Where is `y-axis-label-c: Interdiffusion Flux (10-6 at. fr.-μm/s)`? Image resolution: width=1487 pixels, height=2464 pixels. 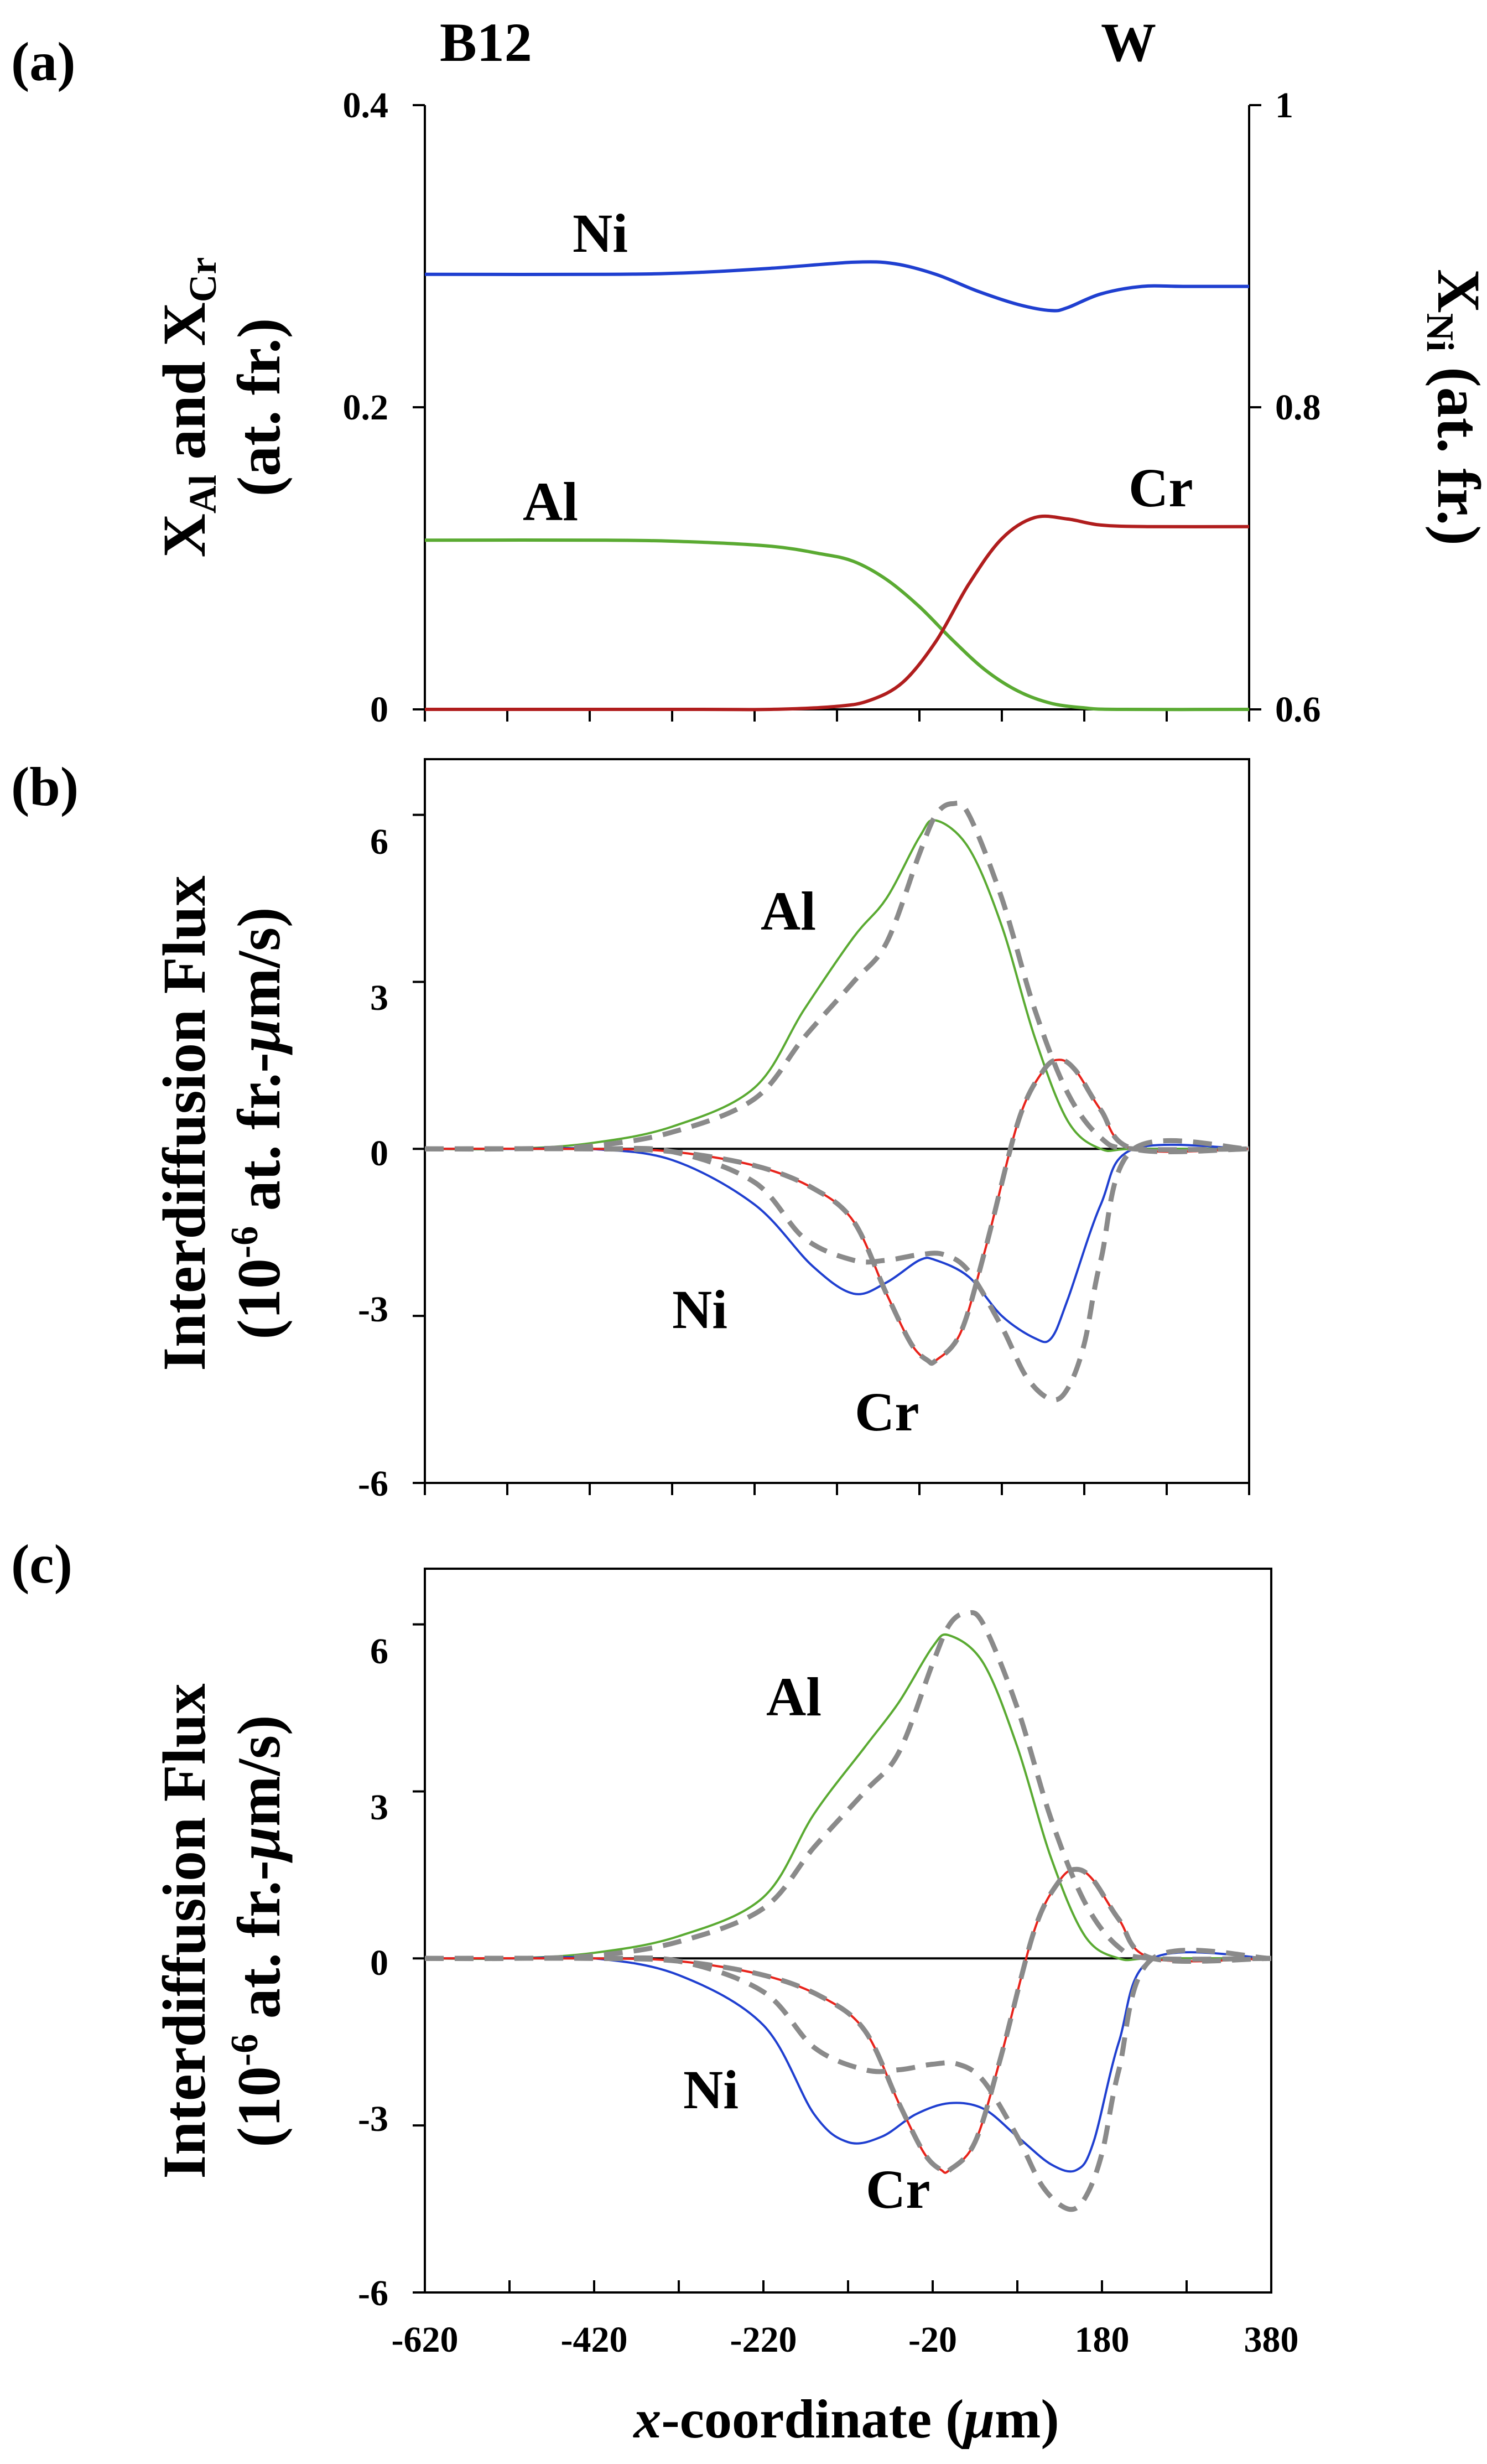 y-axis-label-c: Interdiffusion Flux (10-6 at. fr.-μm/s) is located at coordinates (222, 1931).